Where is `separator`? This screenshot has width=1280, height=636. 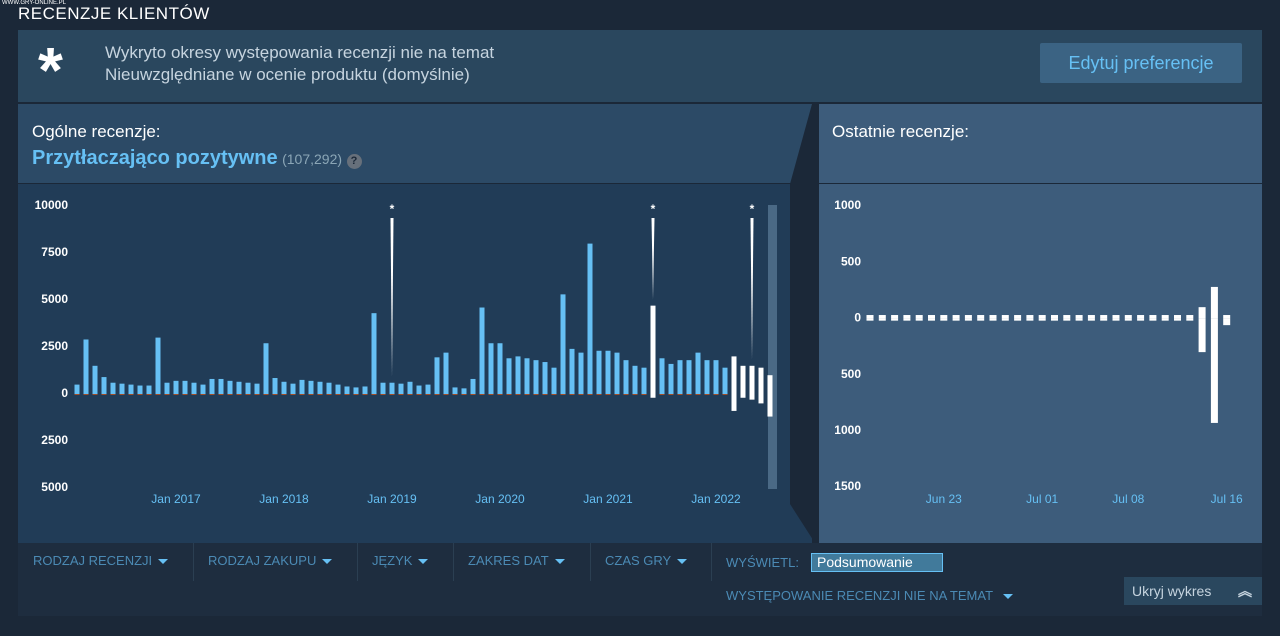 separator is located at coordinates (590, 562).